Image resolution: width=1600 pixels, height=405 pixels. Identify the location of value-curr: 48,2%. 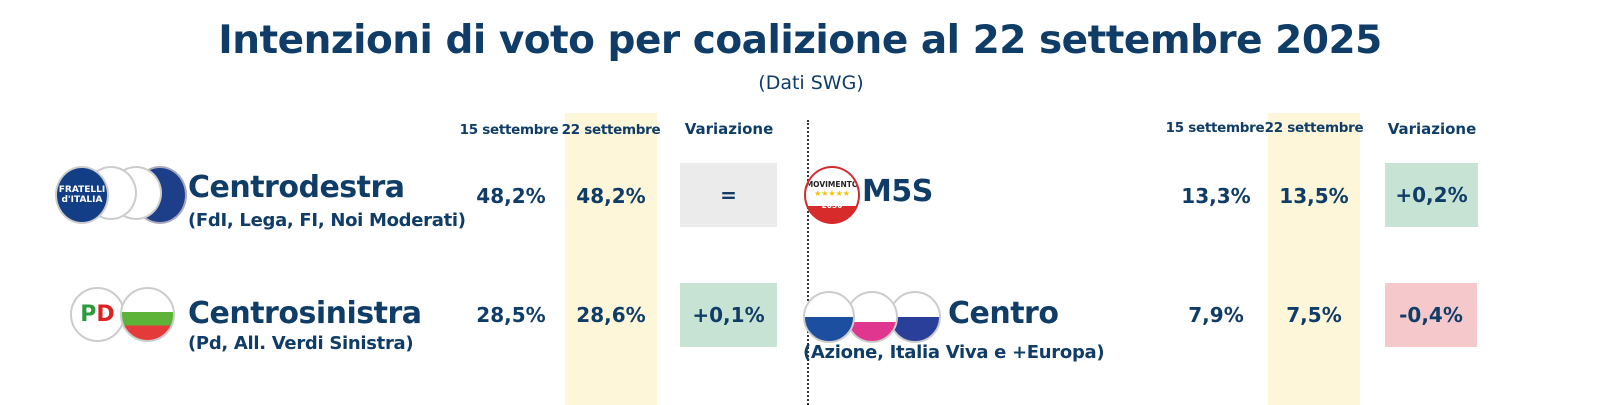
(611, 196).